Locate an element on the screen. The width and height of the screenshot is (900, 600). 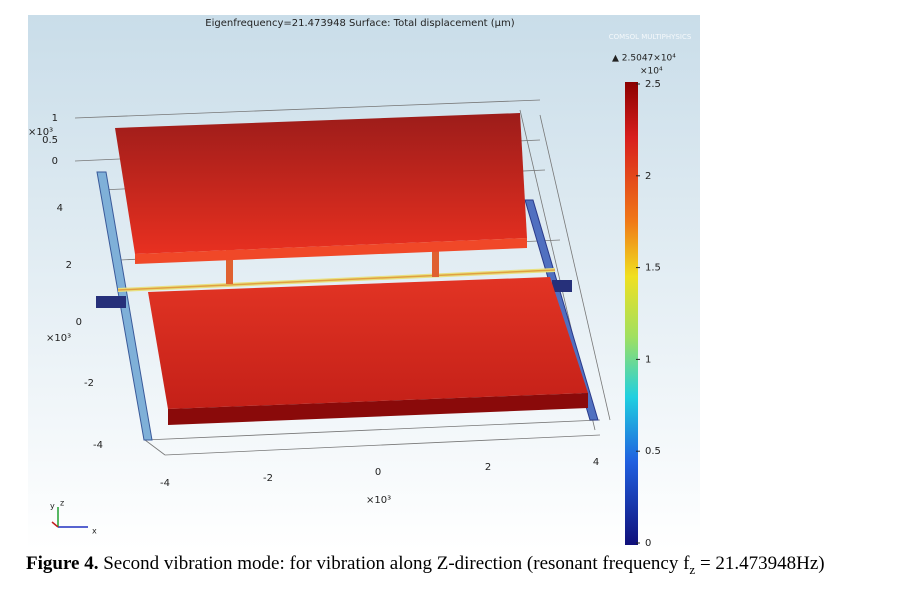
triad-label: y is located at coordinates (52, 506).